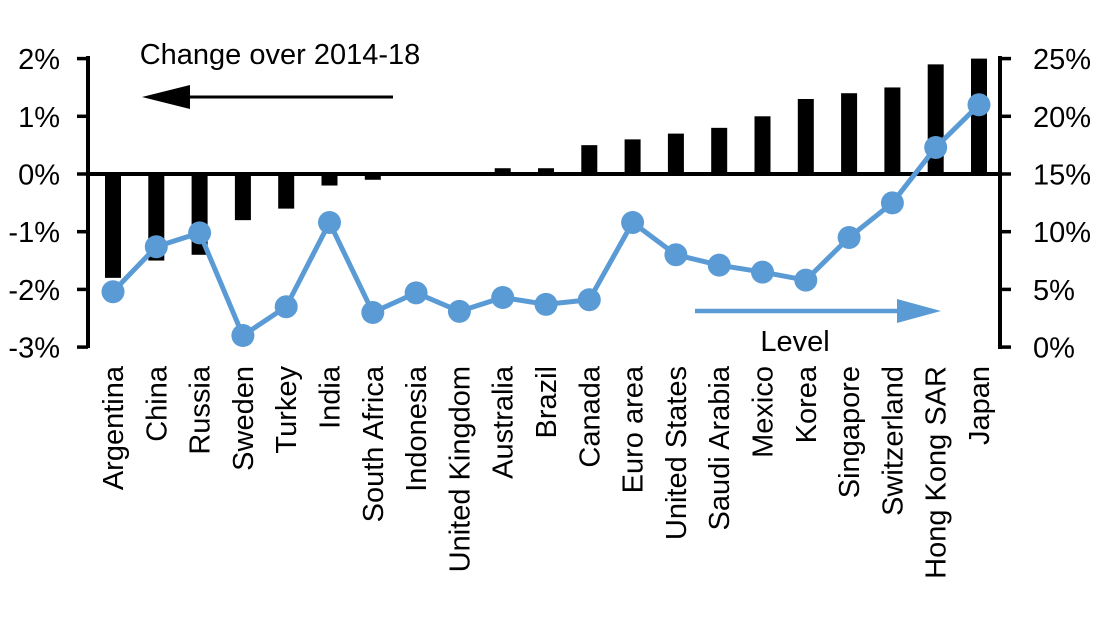 Image resolution: width=1102 pixels, height=619 pixels. I want to click on left-tick-label: 2%, so click(39, 60).